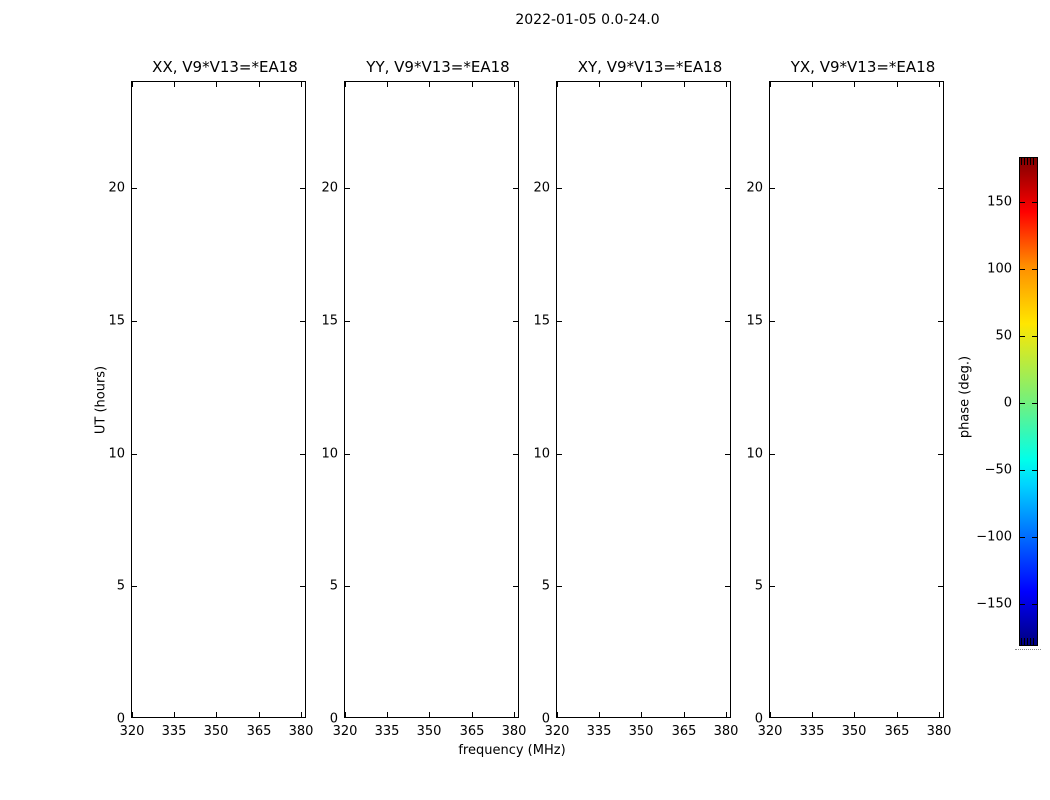  What do you see at coordinates (754, 454) in the screenshot?
I see `y-tick-label: 10` at bounding box center [754, 454].